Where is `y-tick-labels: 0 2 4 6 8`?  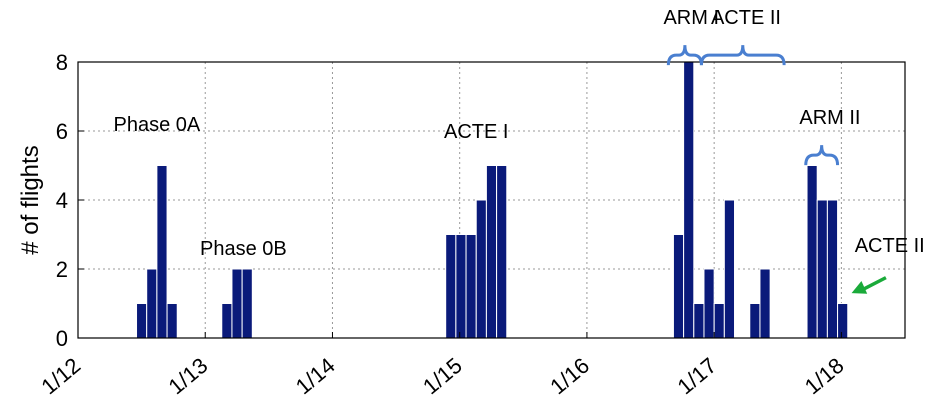 y-tick-labels: 0 2 4 6 8 is located at coordinates (62, 200).